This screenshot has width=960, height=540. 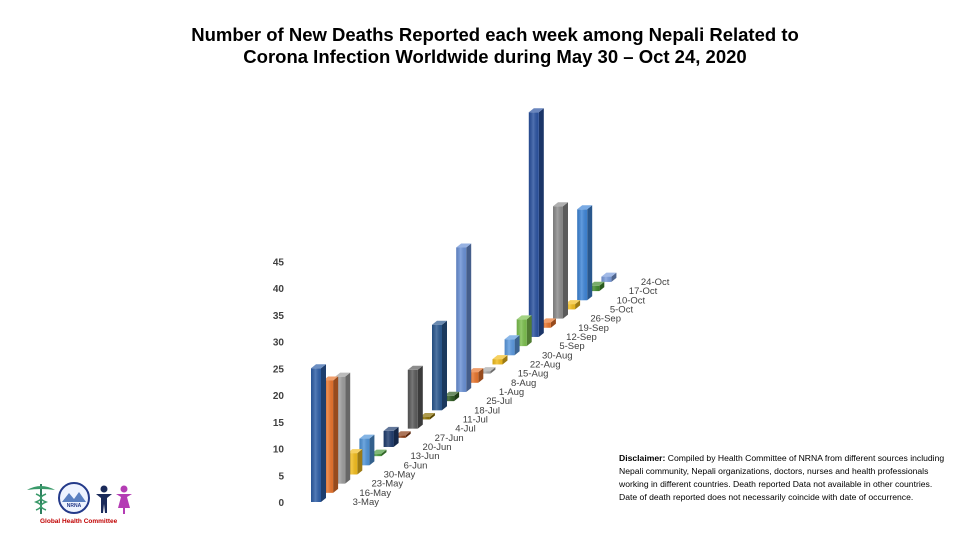 I want to click on x-tick-label: 30-Aug, so click(x=557, y=355).